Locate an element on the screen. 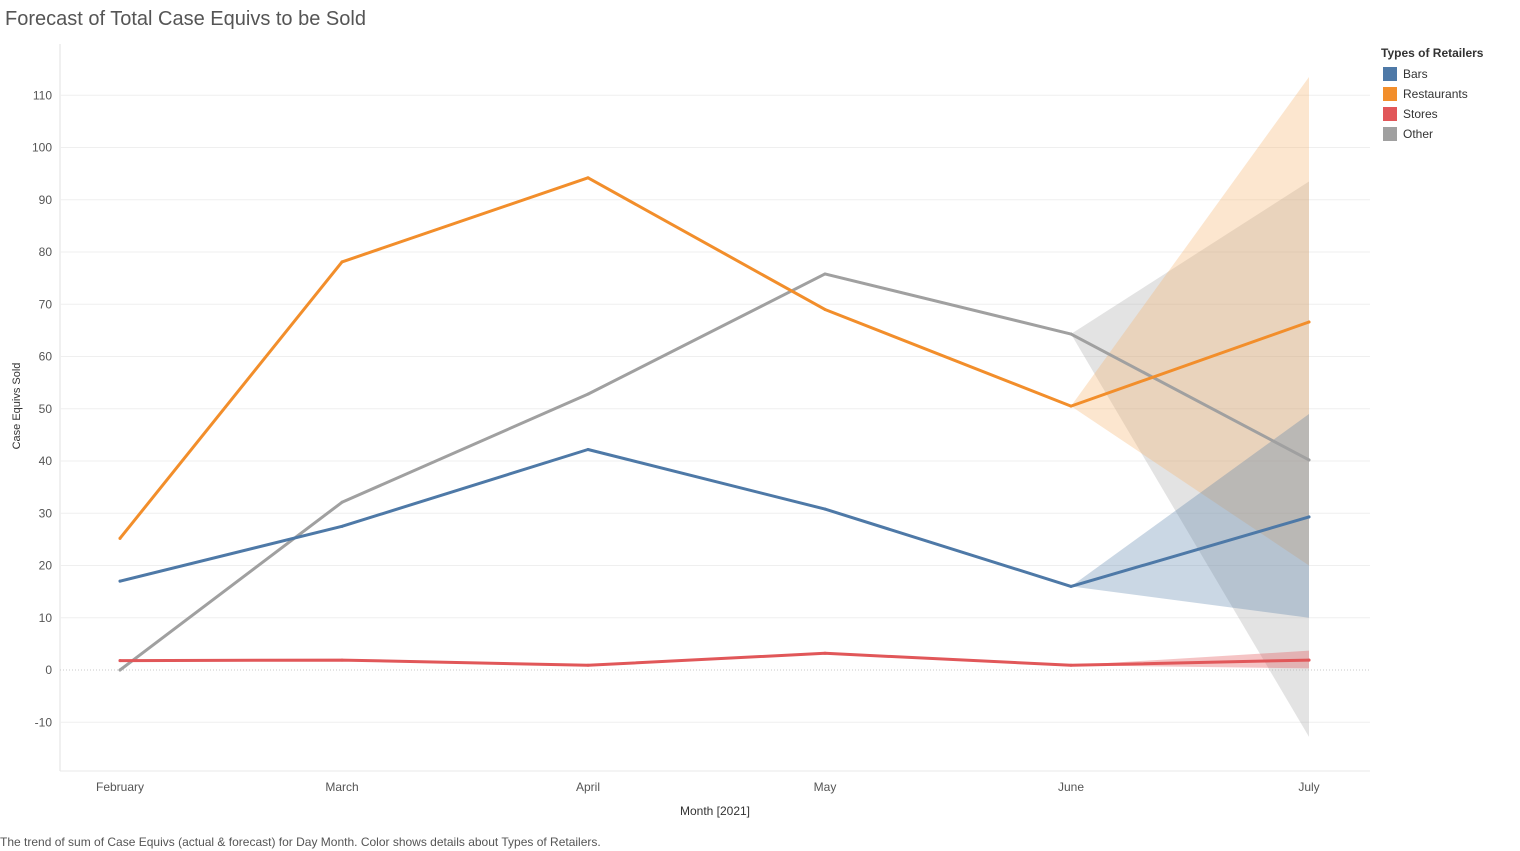  data-point-bars-june is located at coordinates (1071, 586).